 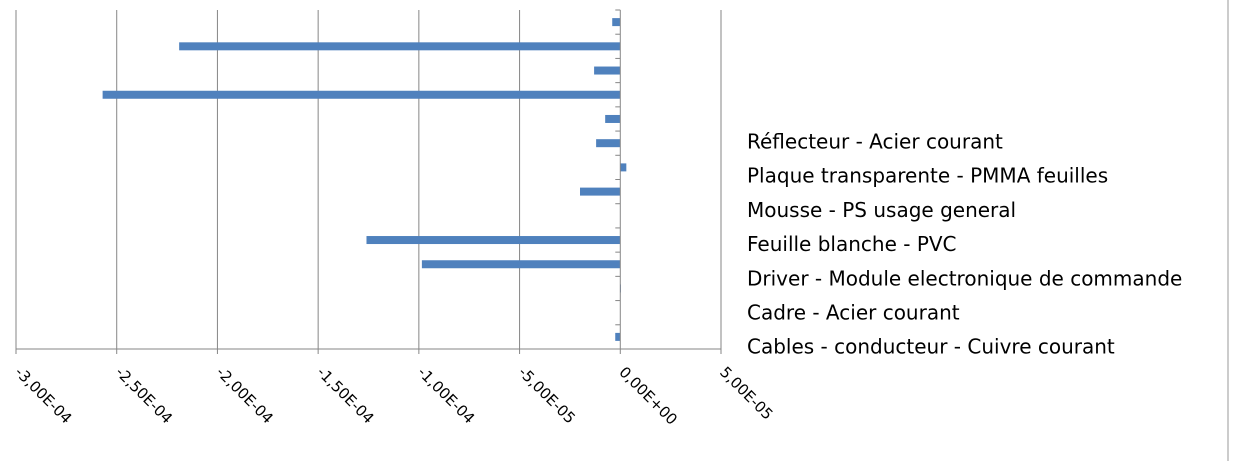 What do you see at coordinates (547, 395) in the screenshot?
I see `x-tick-label: -5,00E-05` at bounding box center [547, 395].